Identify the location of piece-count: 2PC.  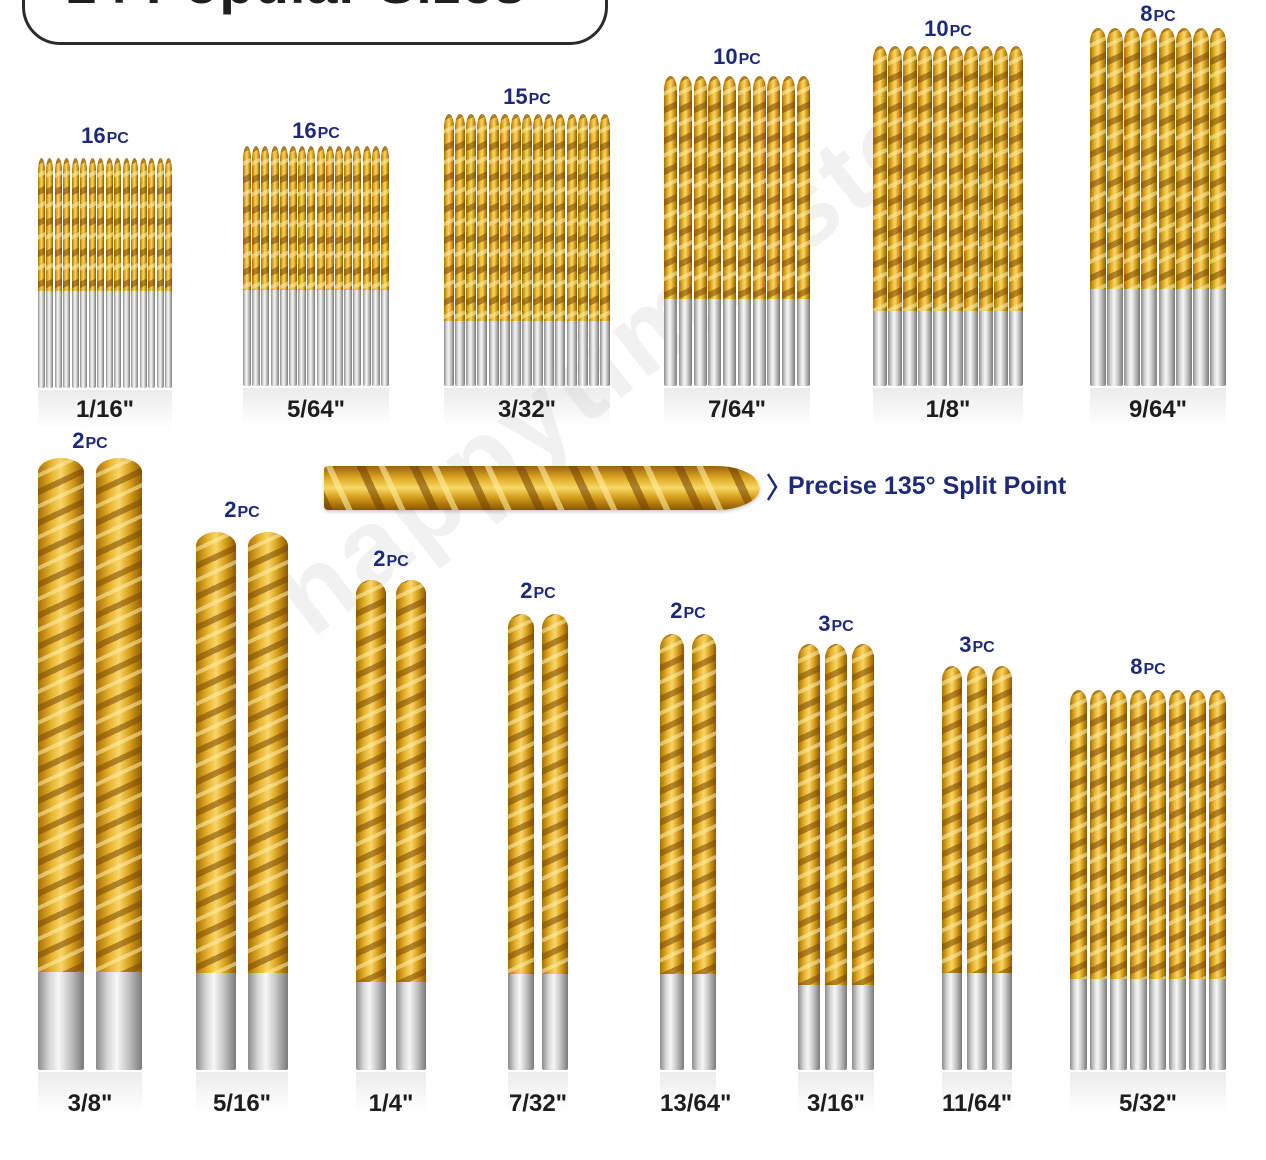
(242, 510).